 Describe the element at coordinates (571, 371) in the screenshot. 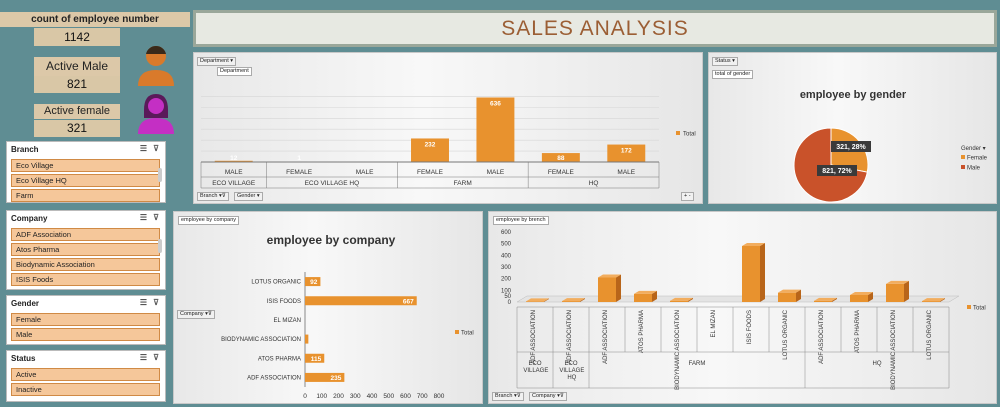

I see `branch-tick-label: ECO VILLAGE HQ` at that location.